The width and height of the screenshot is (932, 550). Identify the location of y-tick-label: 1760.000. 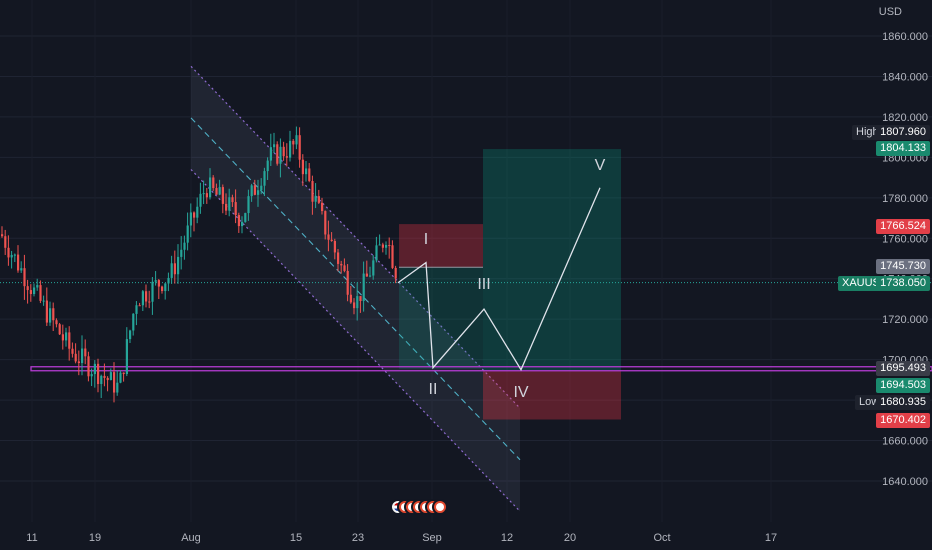
(905, 239).